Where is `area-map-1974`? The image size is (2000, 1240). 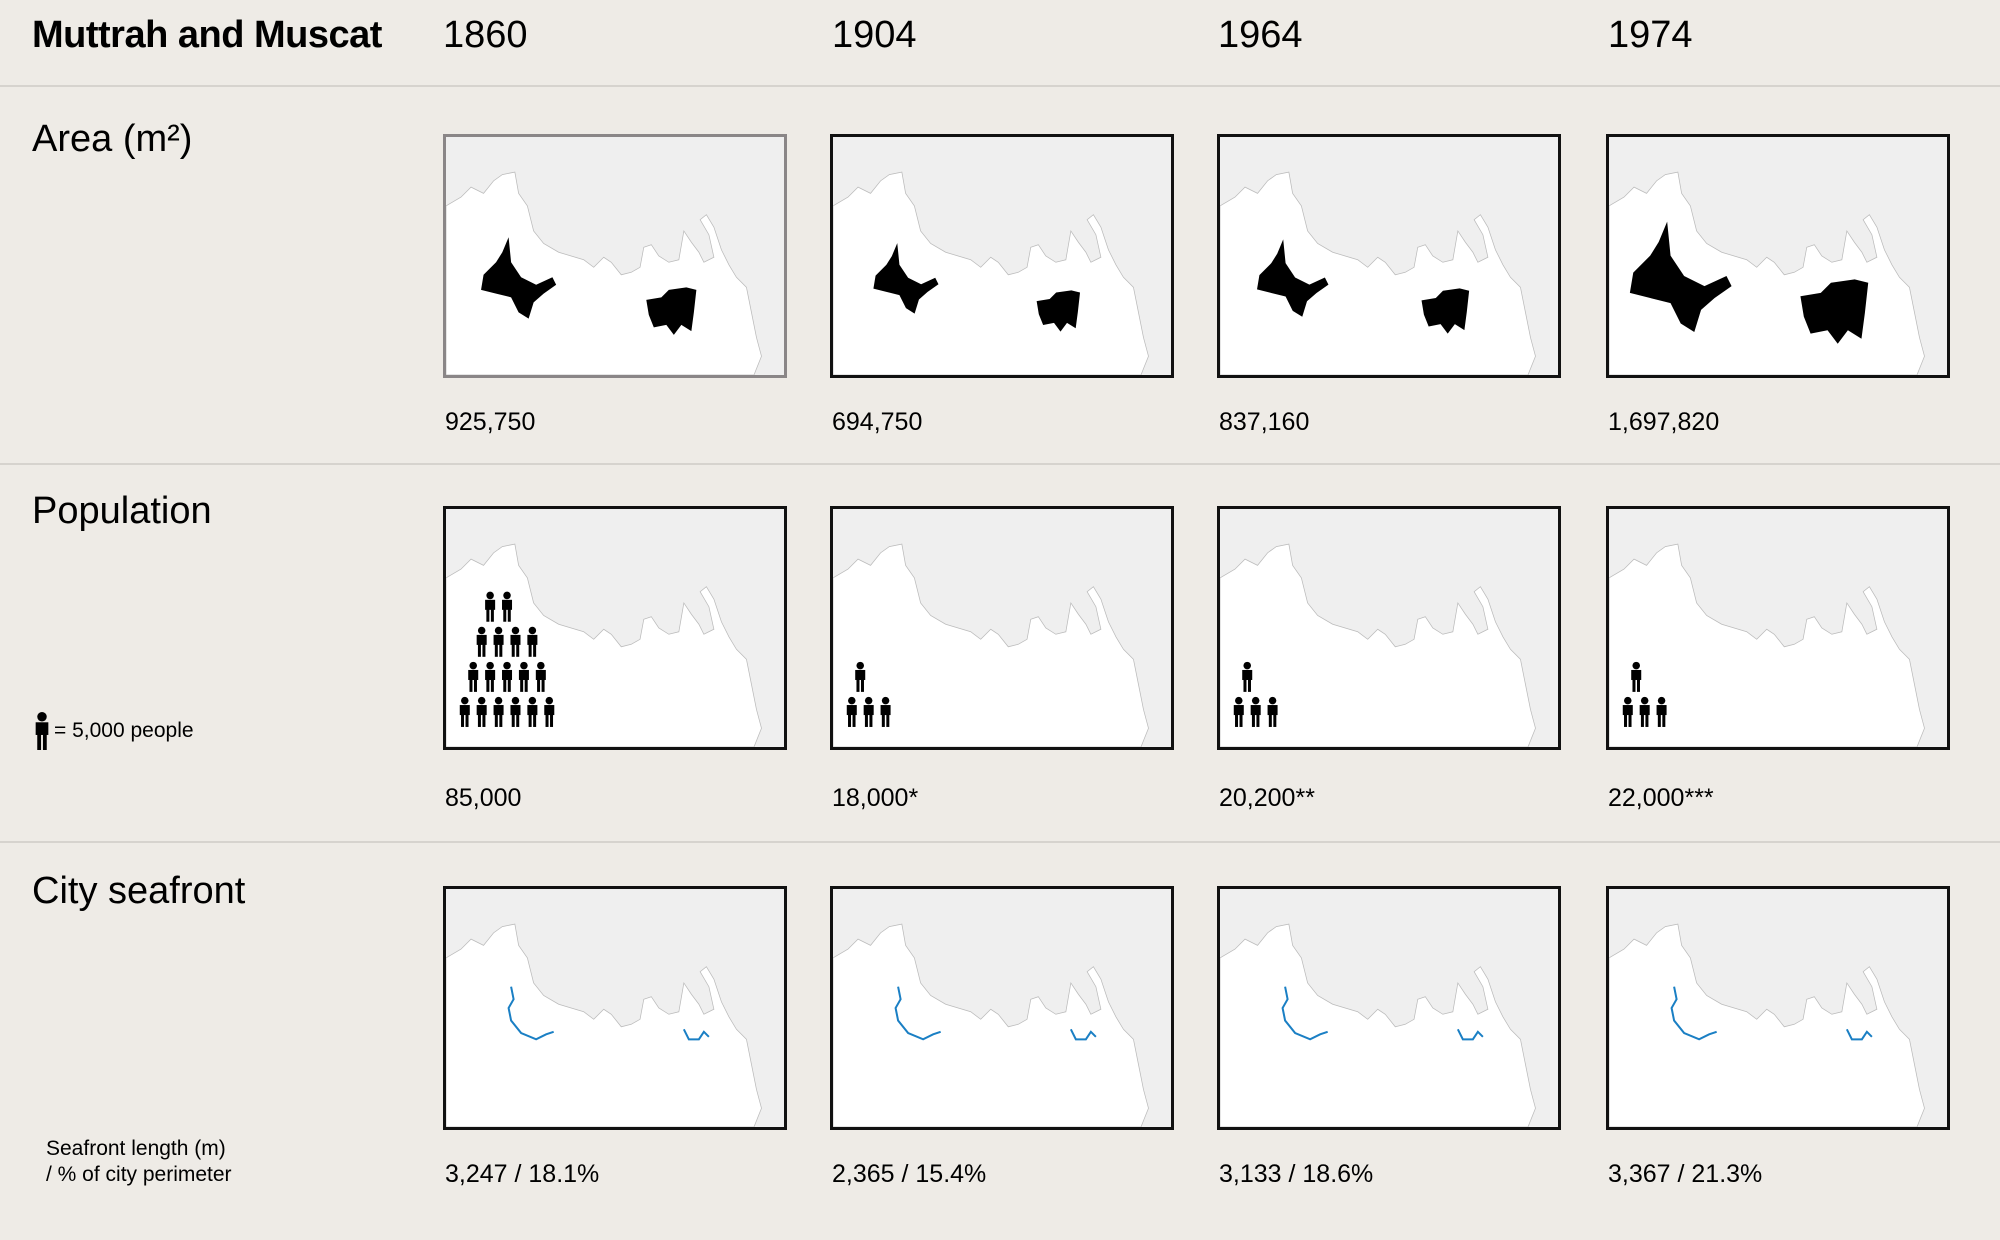
area-map-1974 is located at coordinates (1778, 256).